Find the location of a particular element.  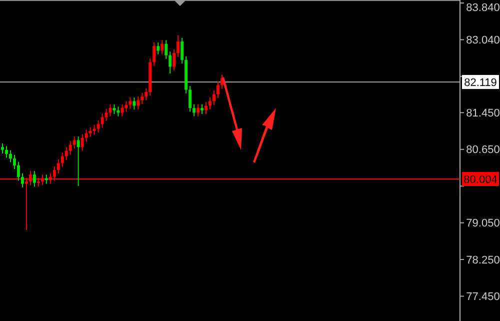

ref-line-label: 82.119 is located at coordinates (480, 82).